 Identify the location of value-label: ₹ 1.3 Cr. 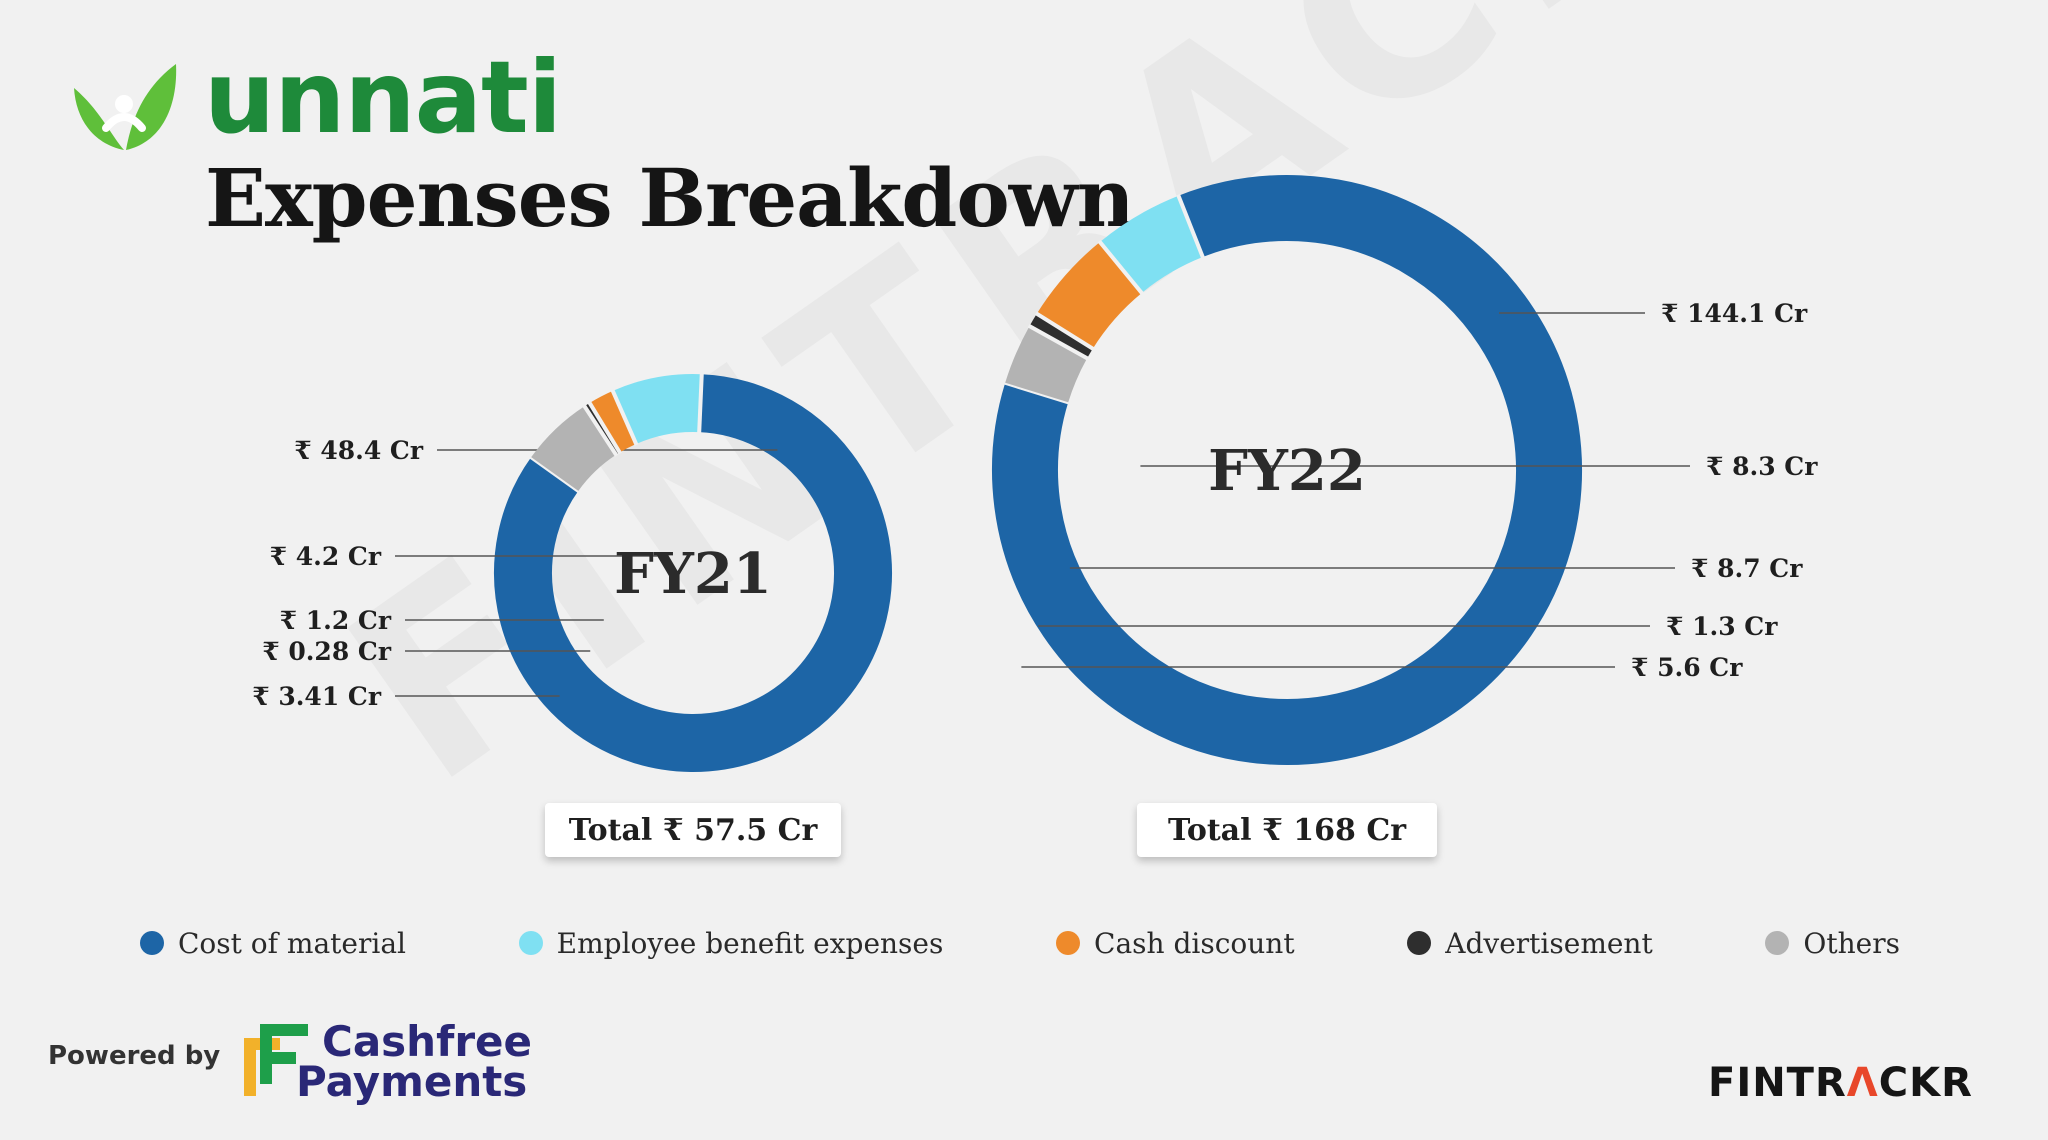
(1722, 626).